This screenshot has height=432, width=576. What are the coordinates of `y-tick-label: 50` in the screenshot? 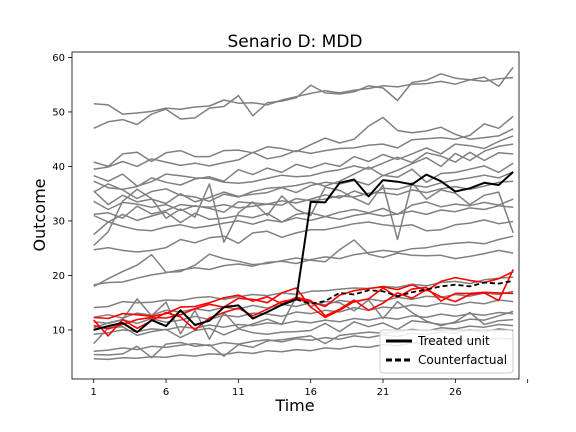 It's located at (58, 112).